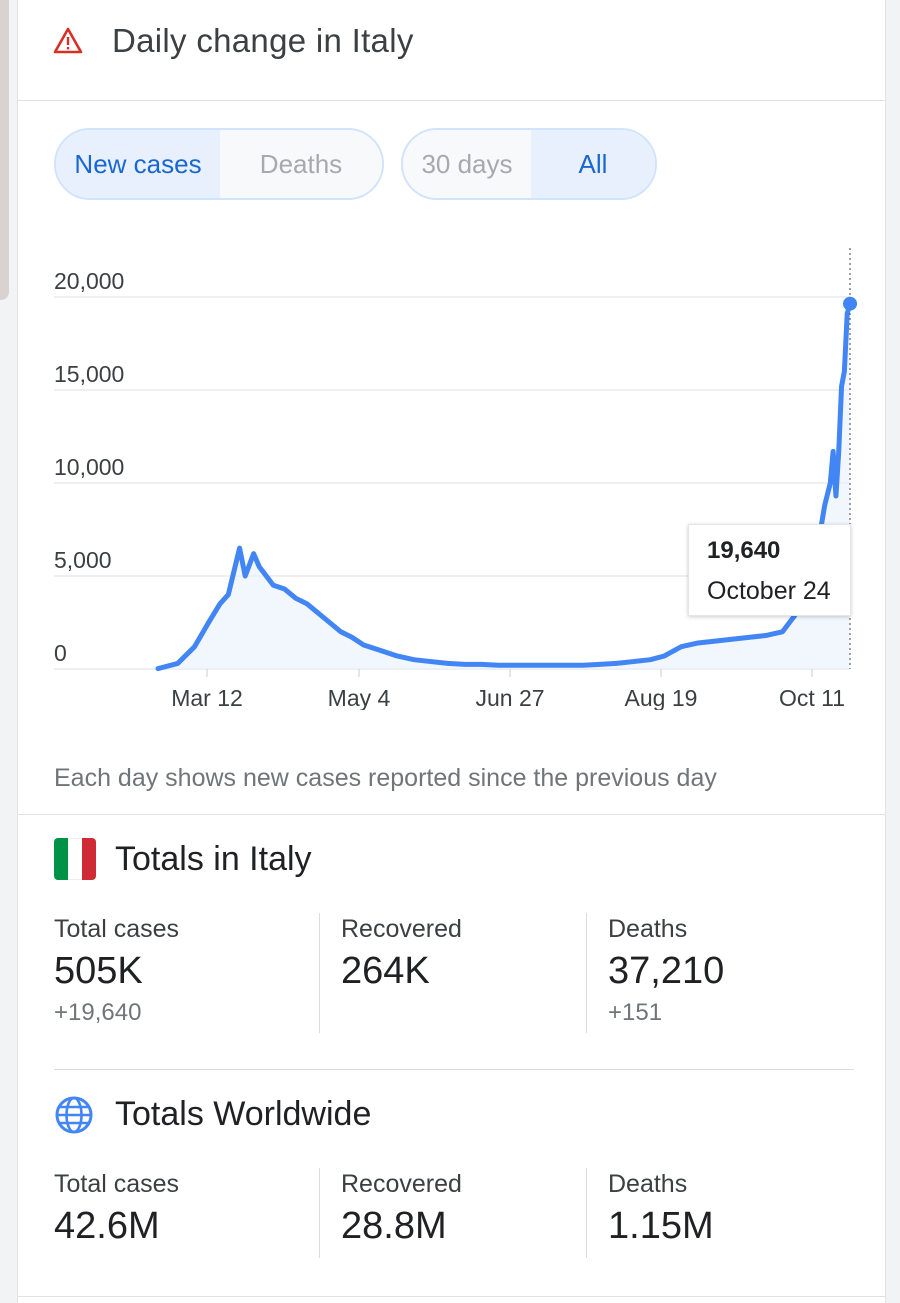 The height and width of the screenshot is (1303, 900). What do you see at coordinates (769, 591) in the screenshot?
I see `tooltip-date: October 24` at bounding box center [769, 591].